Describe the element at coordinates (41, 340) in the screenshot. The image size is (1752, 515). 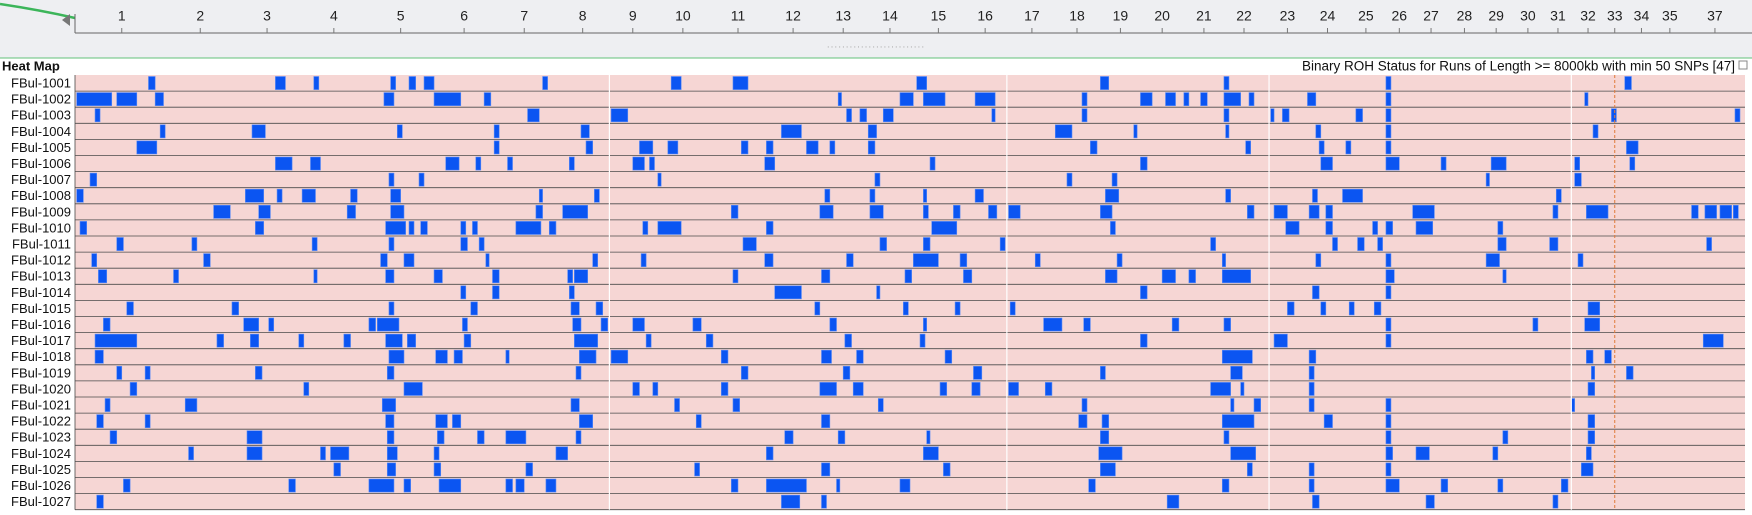
I see `row-label: FBul-1017` at that location.